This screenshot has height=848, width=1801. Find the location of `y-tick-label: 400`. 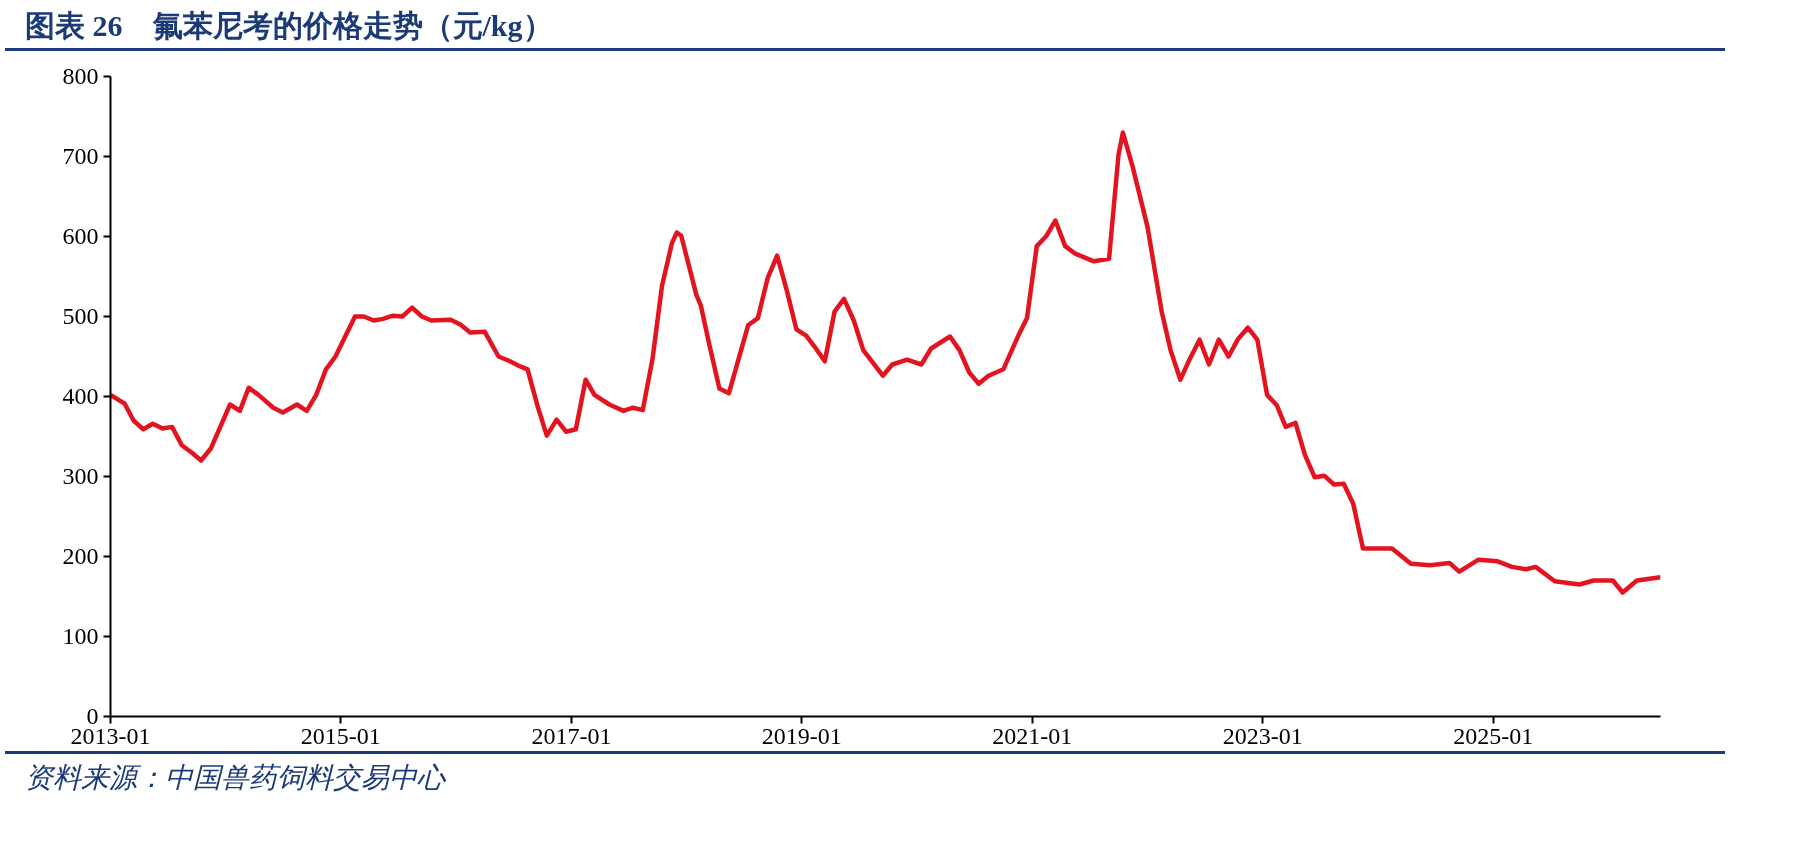

y-tick-label: 400 is located at coordinates (80, 396).